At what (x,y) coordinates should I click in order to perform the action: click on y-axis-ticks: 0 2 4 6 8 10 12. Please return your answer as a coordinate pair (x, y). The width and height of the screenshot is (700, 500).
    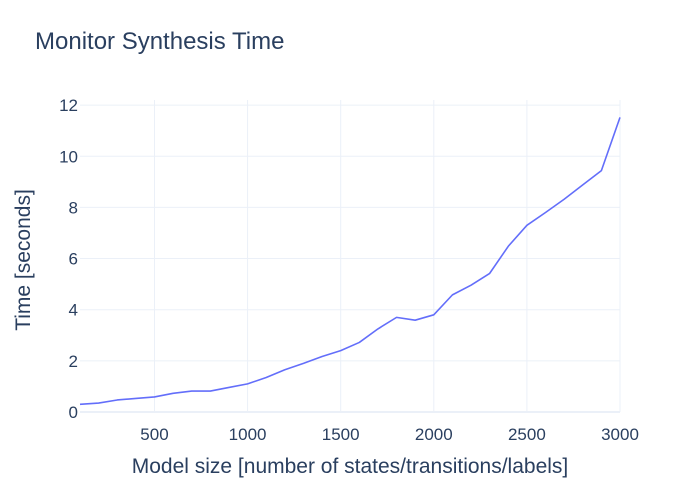
    Looking at the image, I should click on (68, 259).